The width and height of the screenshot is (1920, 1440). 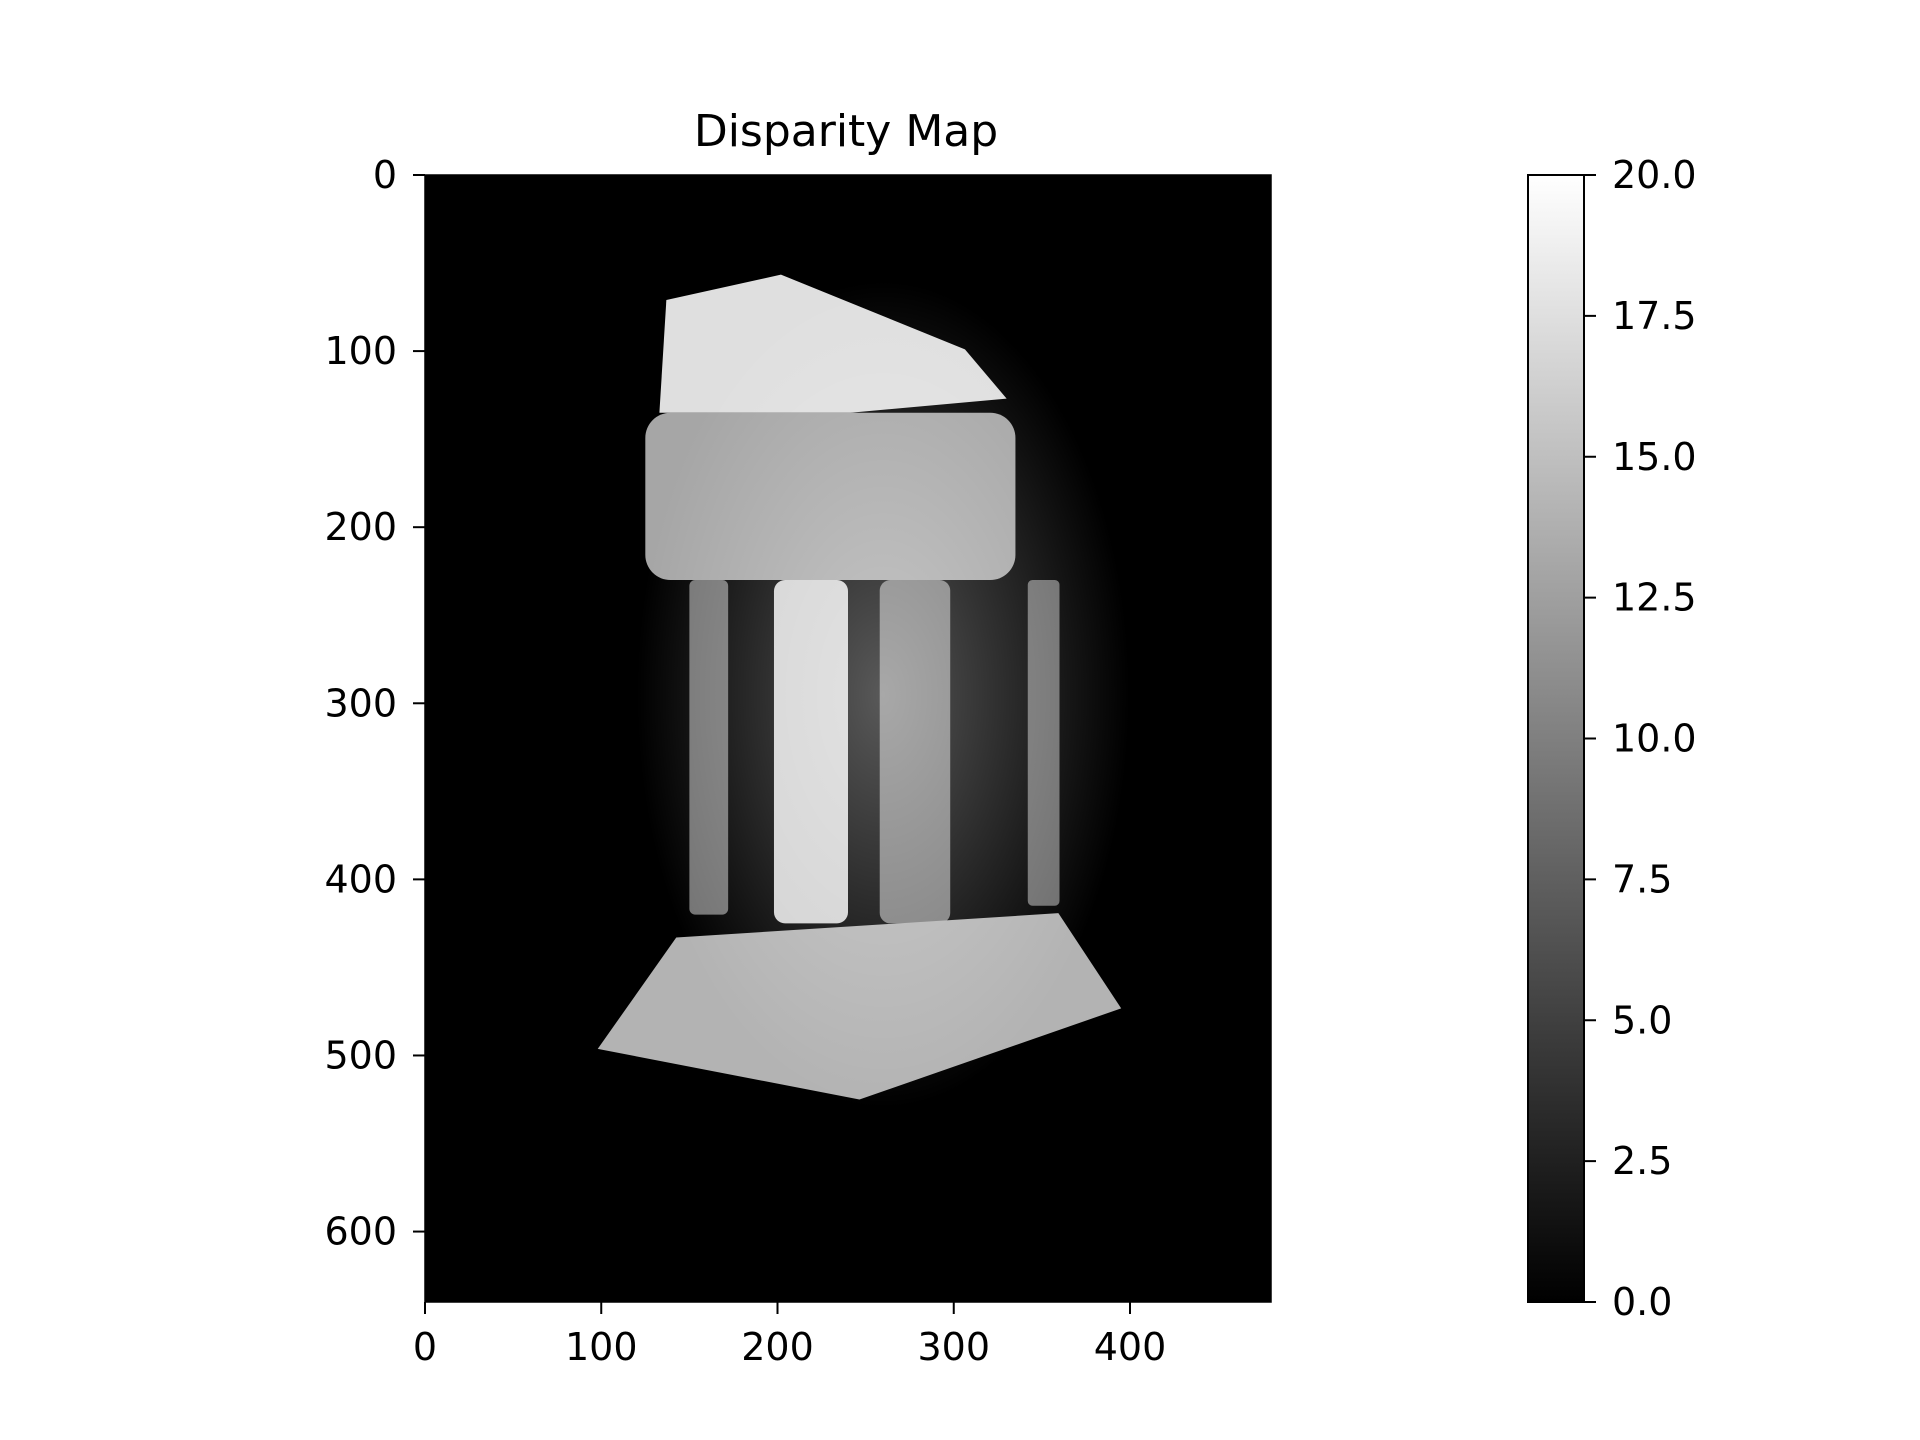 What do you see at coordinates (883, 694) in the screenshot?
I see `disparity-glow` at bounding box center [883, 694].